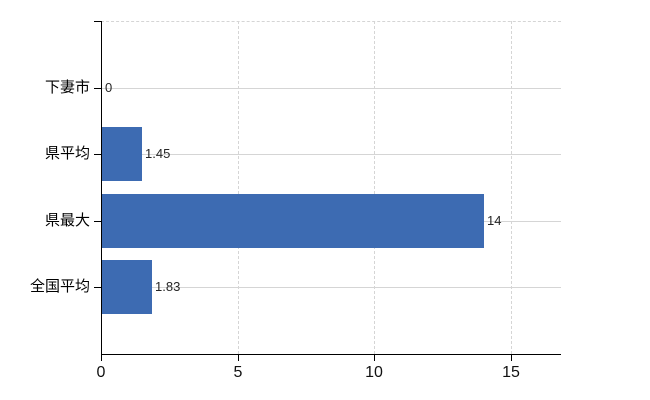  I want to click on bar-value-label: 14, so click(494, 220).